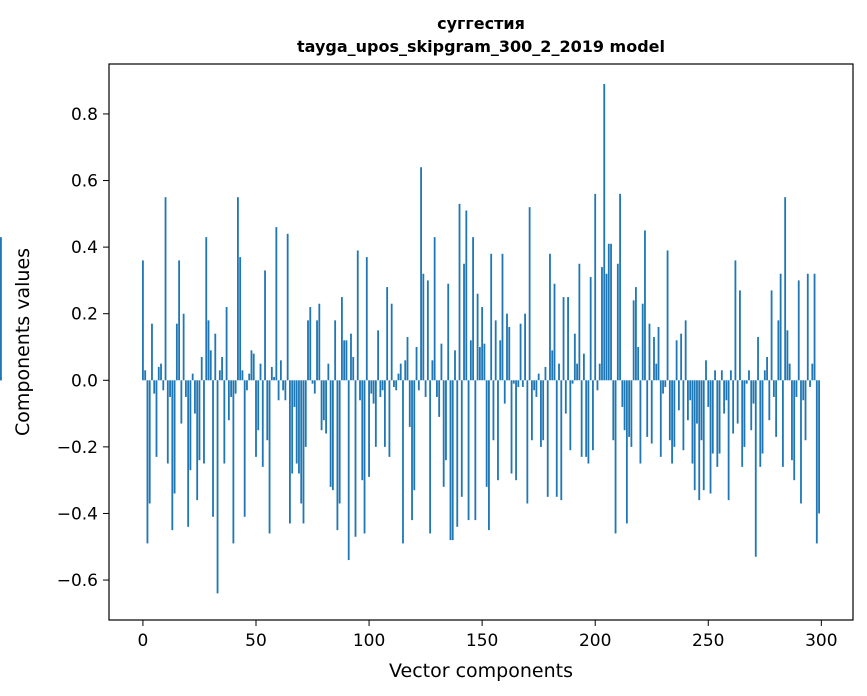 The height and width of the screenshot is (696, 867). I want to click on x-tick-label: 200, so click(595, 641).